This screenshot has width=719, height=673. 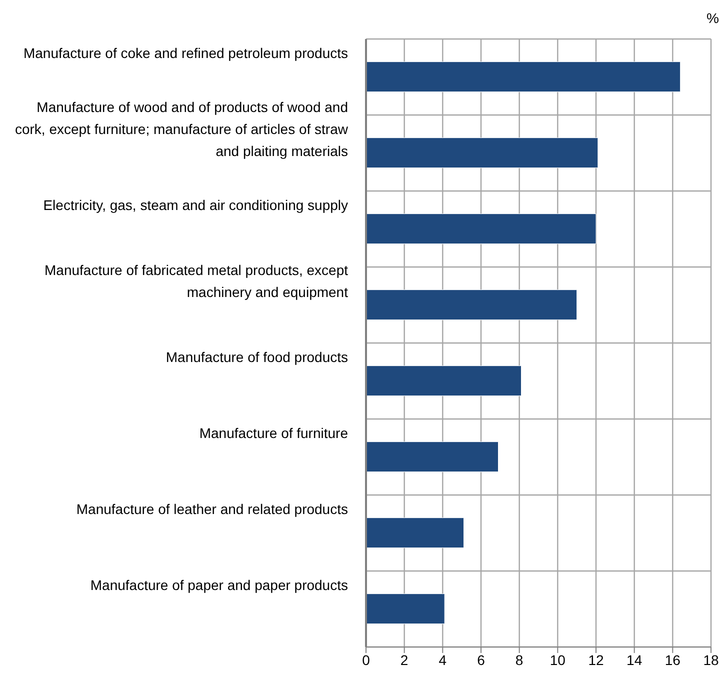 What do you see at coordinates (711, 660) in the screenshot?
I see `x-tick-label: 18` at bounding box center [711, 660].